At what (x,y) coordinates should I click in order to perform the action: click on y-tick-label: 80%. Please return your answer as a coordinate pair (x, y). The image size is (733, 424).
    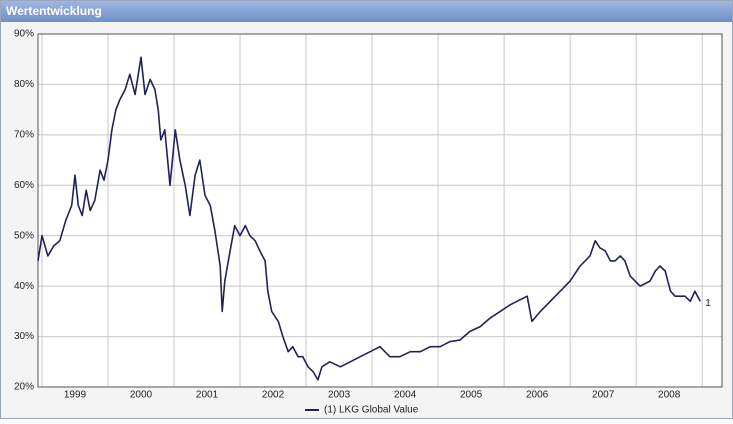
    Looking at the image, I should click on (24, 84).